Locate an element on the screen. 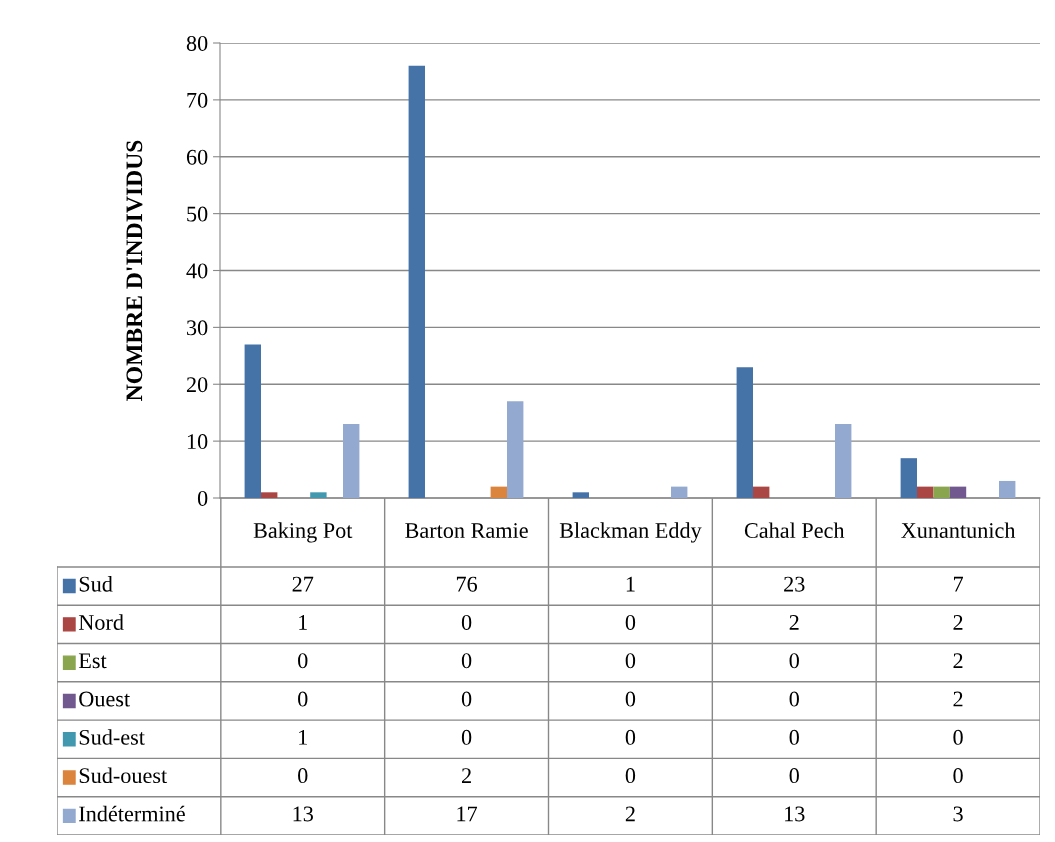 The height and width of the screenshot is (842, 1055). legend-label: Sud is located at coordinates (96, 584).